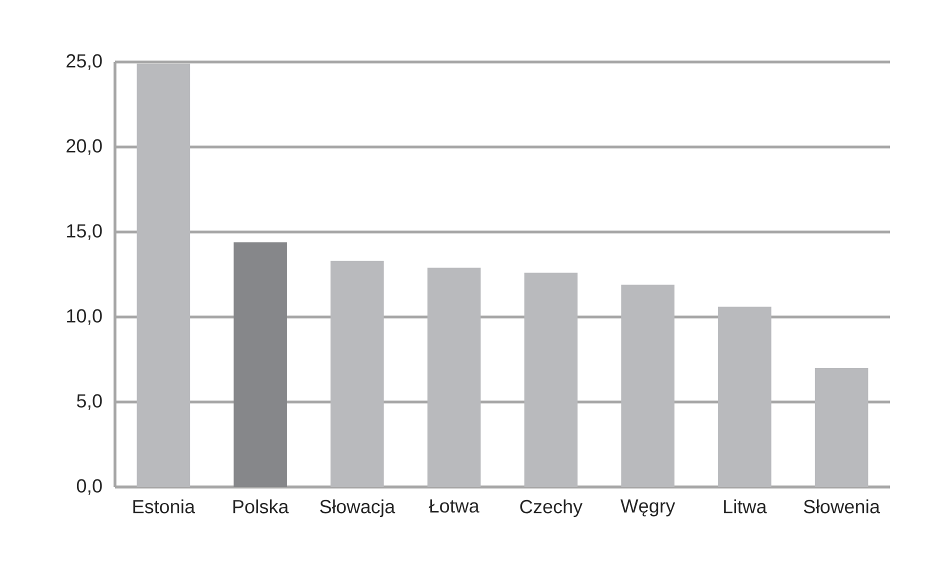 The image size is (949, 577). I want to click on y-tick-label: 5,0, so click(89, 402).